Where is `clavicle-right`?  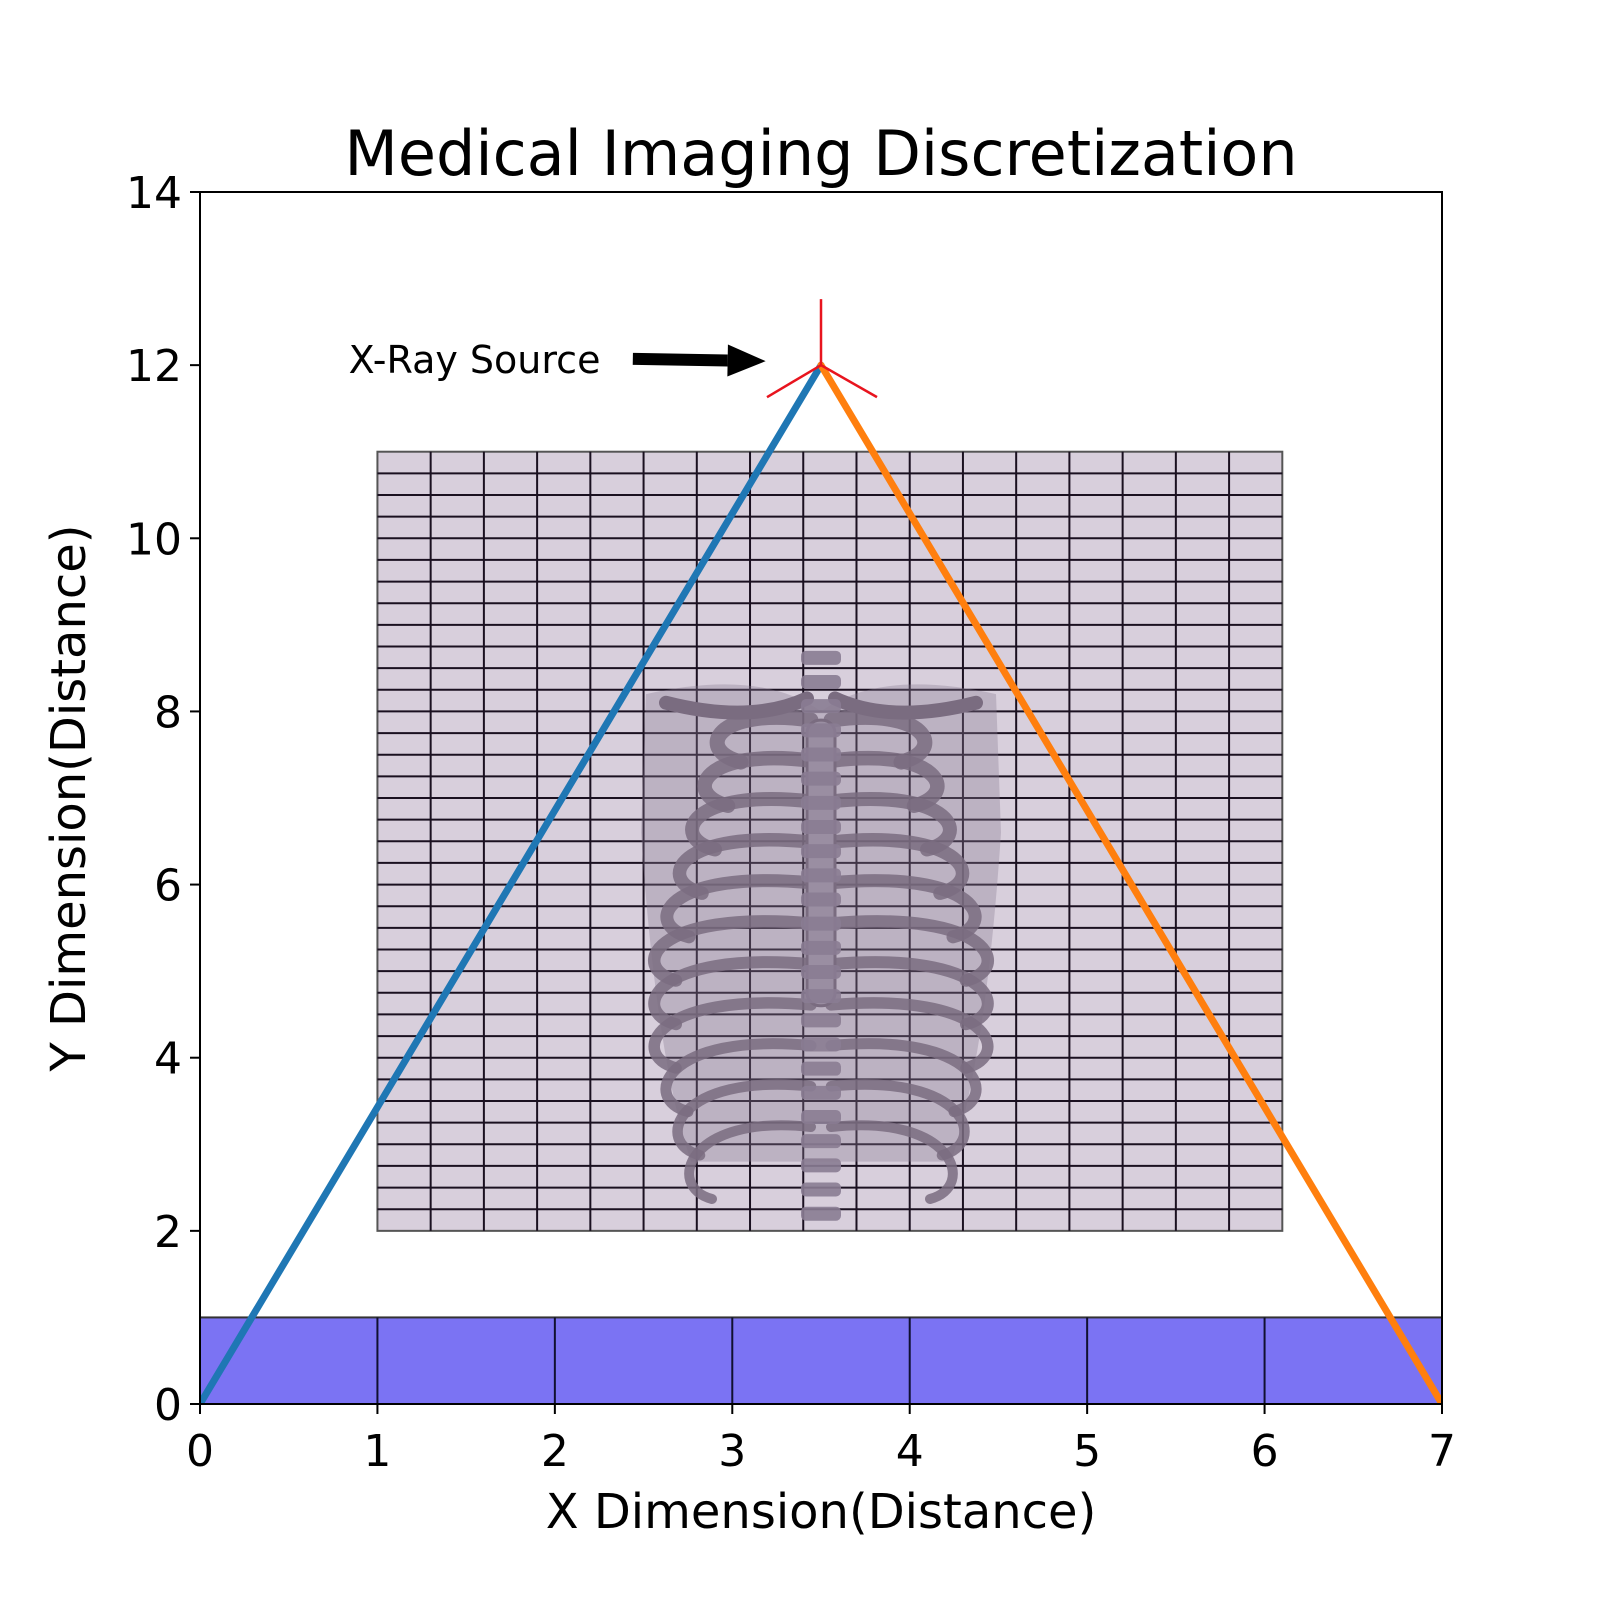
clavicle-right is located at coordinates (905, 705).